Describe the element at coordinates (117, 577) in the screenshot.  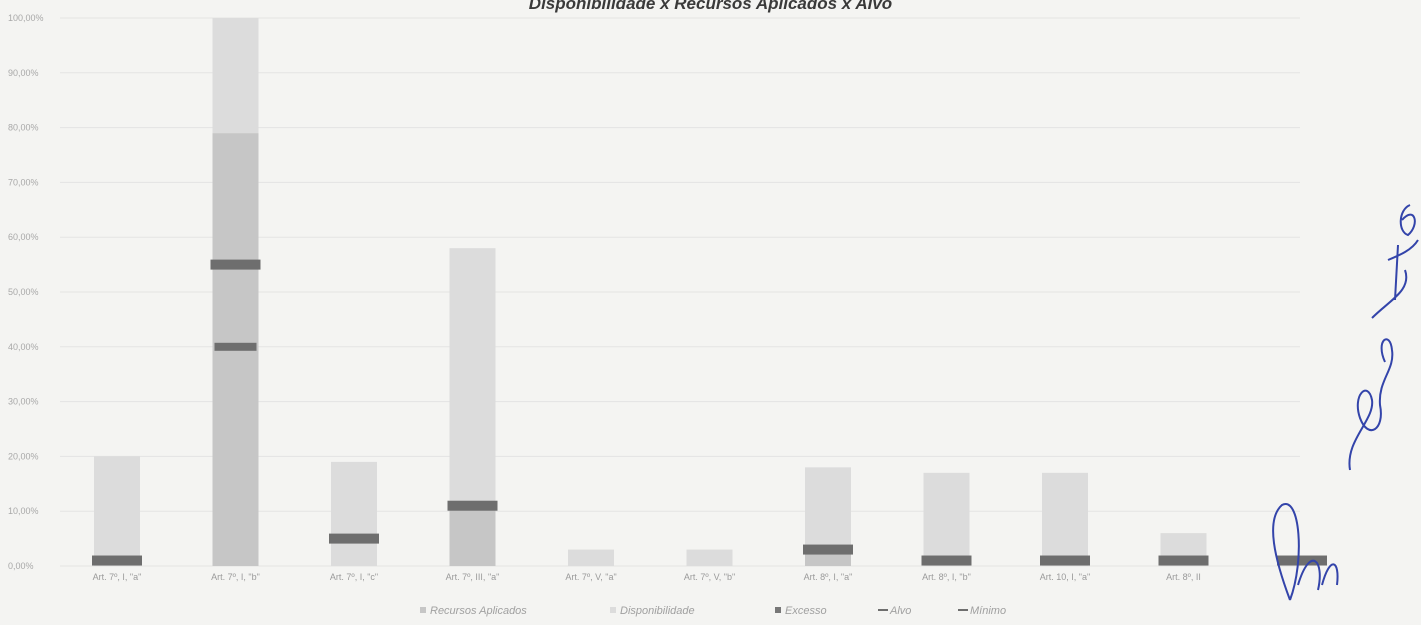
I see `x-tick-label: Art. 7º, I, "a"` at that location.